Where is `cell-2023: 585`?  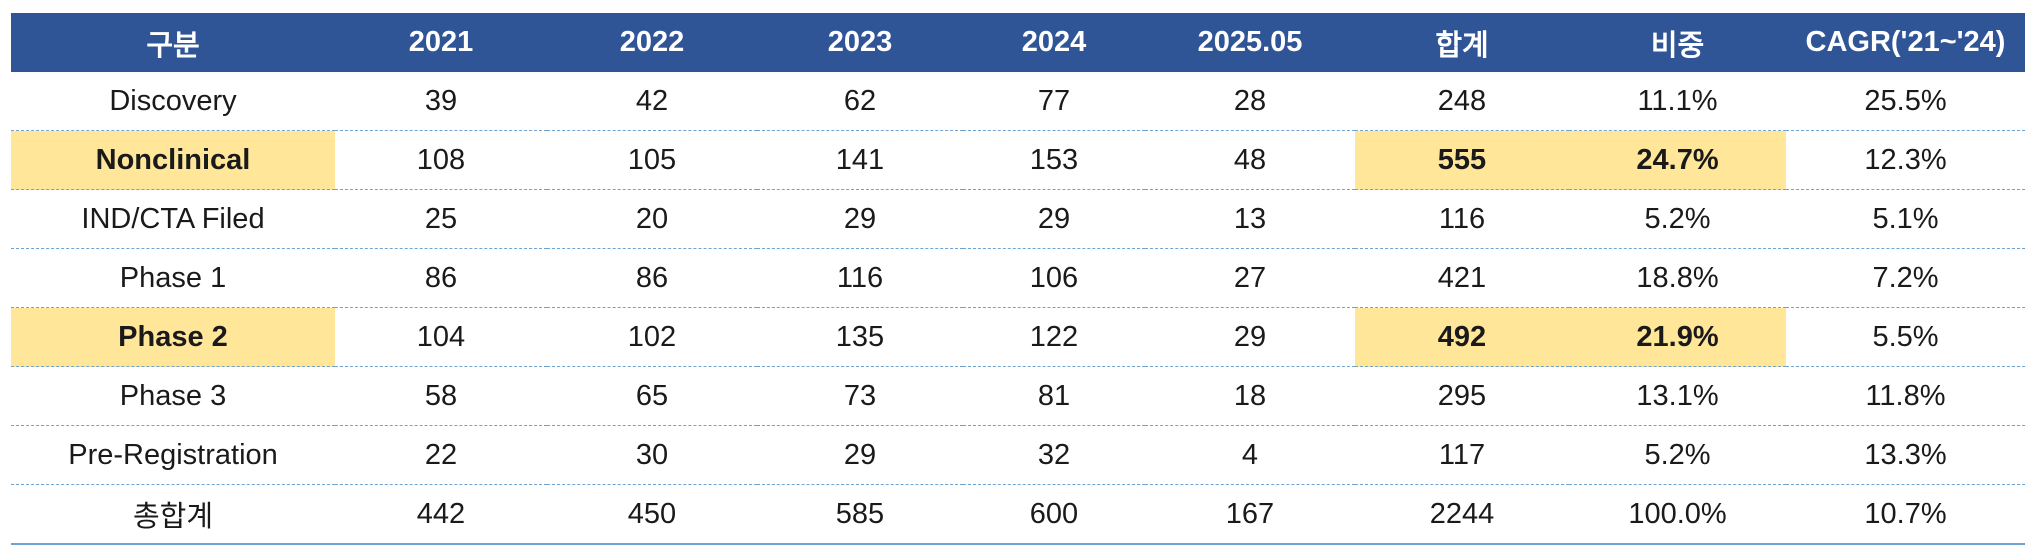
cell-2023: 585 is located at coordinates (860, 514).